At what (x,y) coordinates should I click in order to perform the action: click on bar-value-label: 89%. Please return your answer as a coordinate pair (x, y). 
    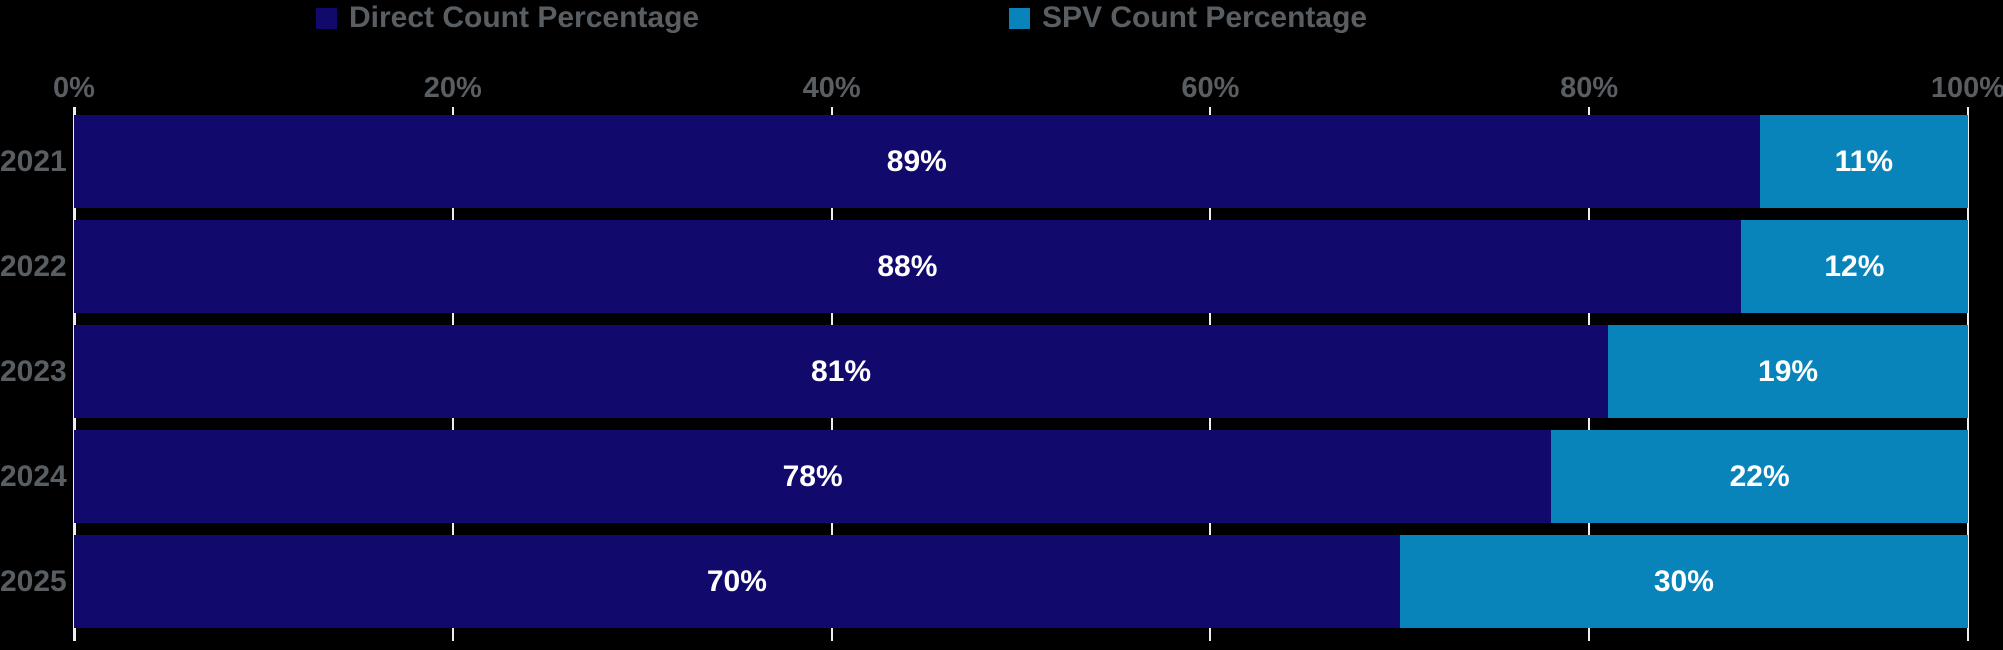
    Looking at the image, I should click on (916, 161).